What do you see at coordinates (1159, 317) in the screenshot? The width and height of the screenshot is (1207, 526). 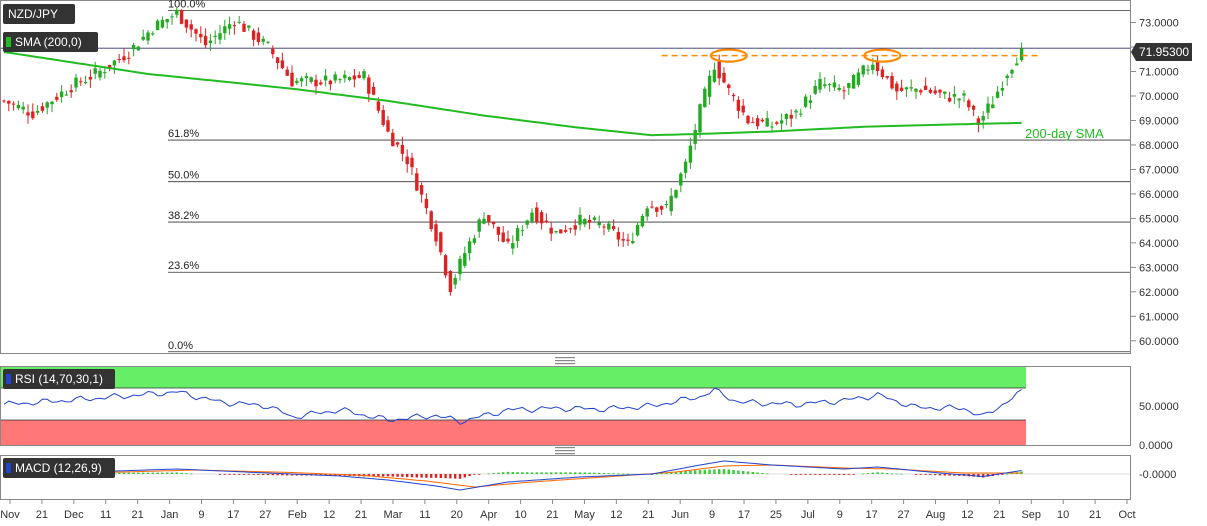 I see `price-axis-label: 61.0000` at bounding box center [1159, 317].